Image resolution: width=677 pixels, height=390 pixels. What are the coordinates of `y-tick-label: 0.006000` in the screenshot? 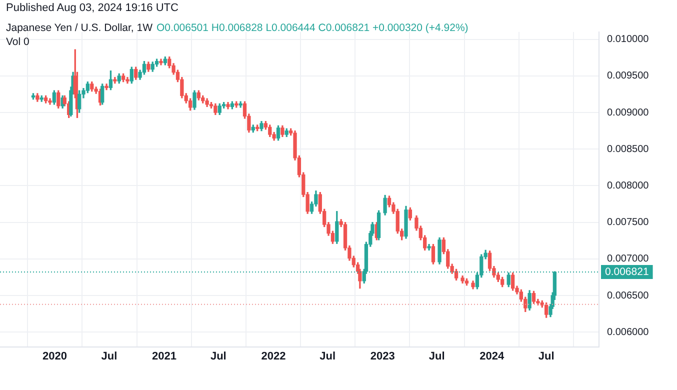 It's located at (628, 332).